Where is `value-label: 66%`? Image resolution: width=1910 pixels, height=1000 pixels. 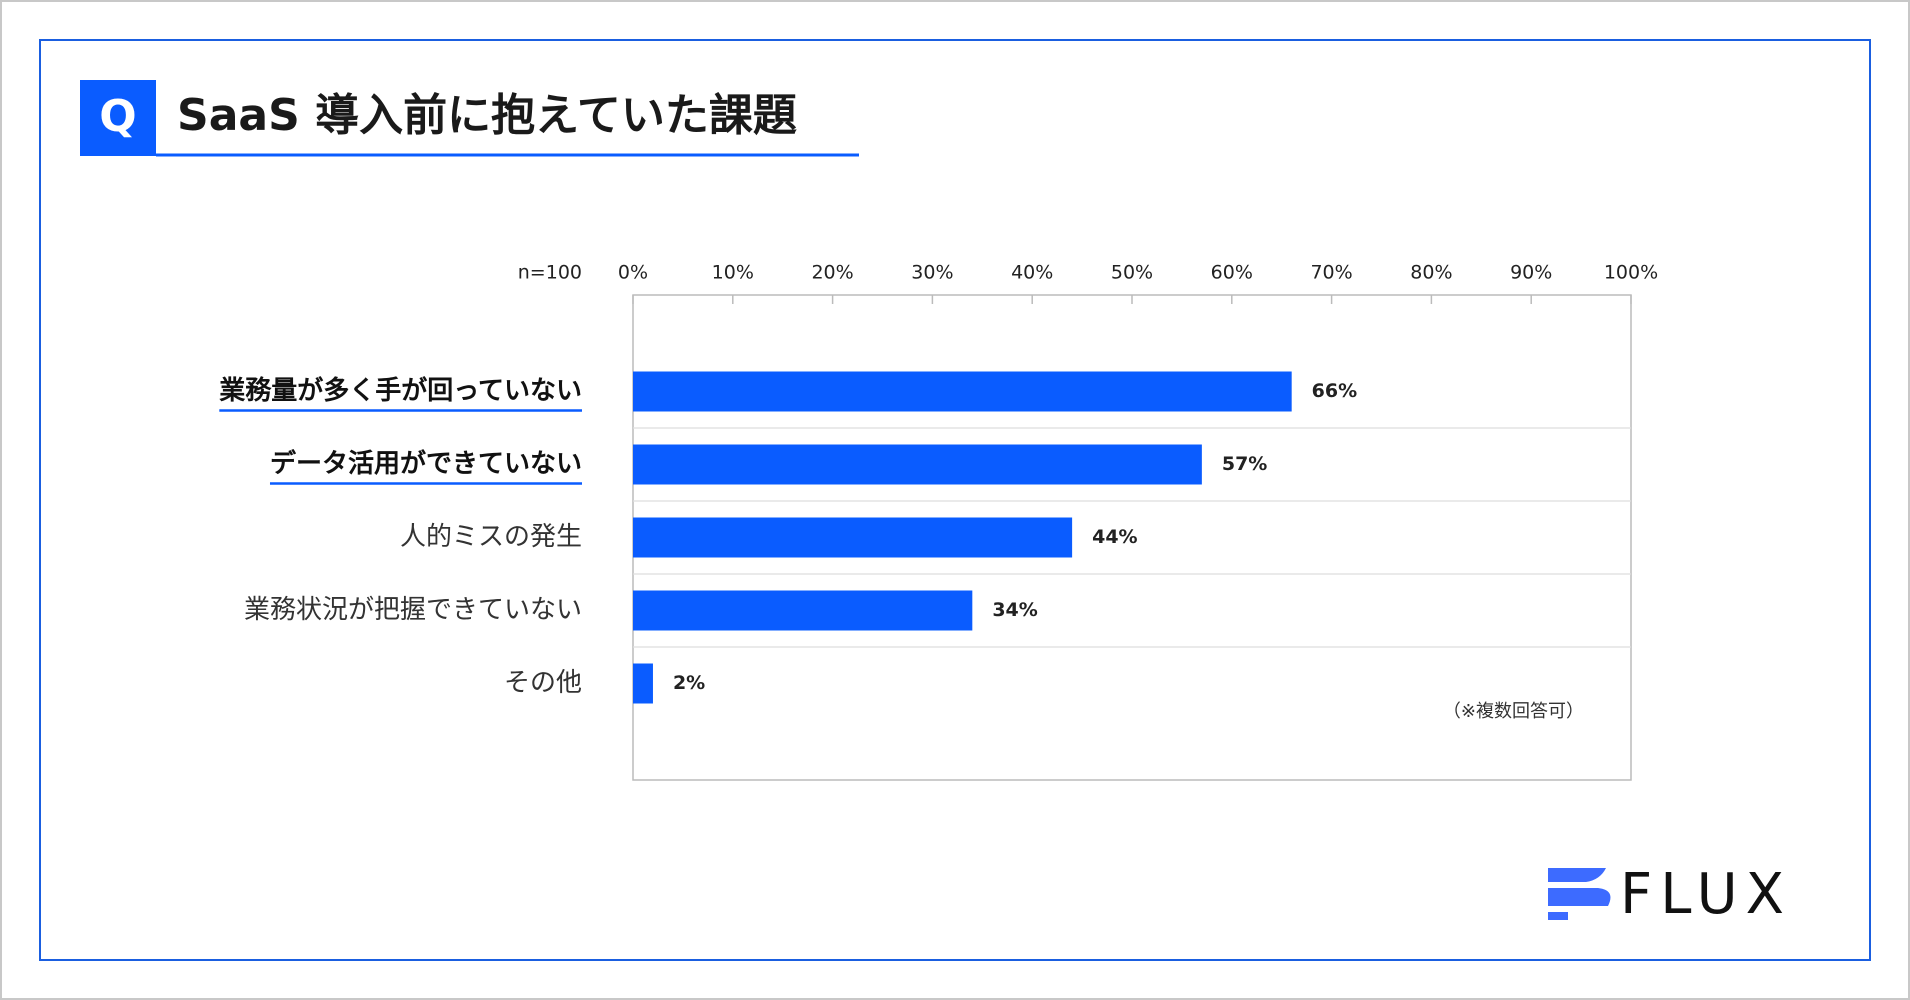
value-label: 66% is located at coordinates (1334, 391).